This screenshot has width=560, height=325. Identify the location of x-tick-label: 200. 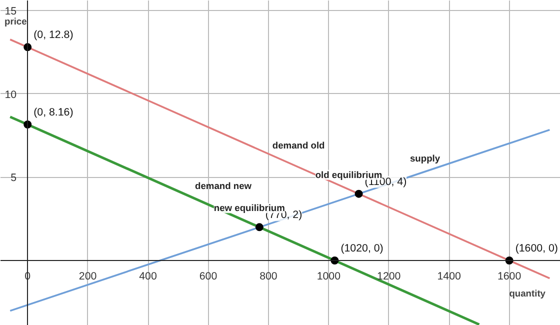
(87, 276).